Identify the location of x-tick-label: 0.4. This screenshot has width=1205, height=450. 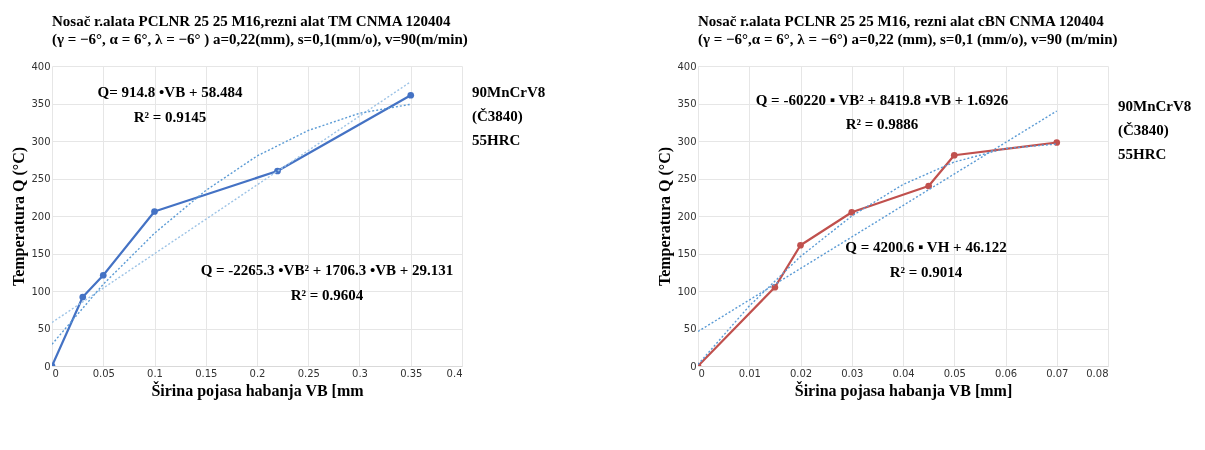
(454, 373).